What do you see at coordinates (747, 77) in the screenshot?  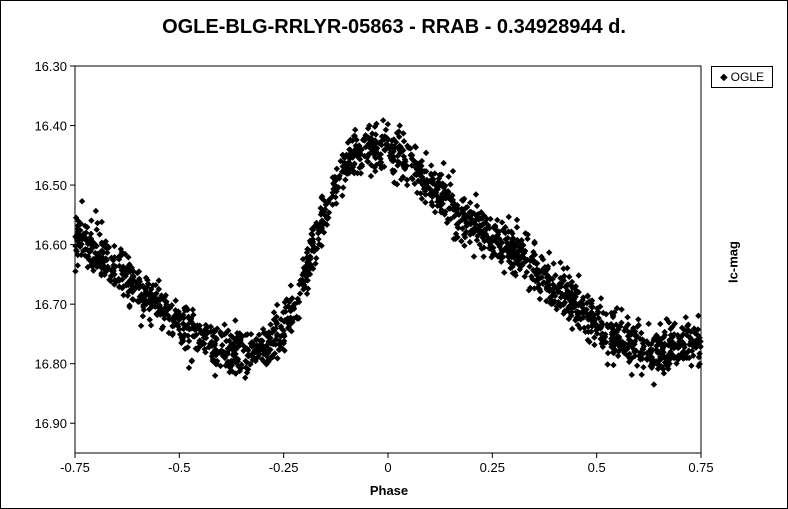 I see `legend-entry-ogle: OGLE` at bounding box center [747, 77].